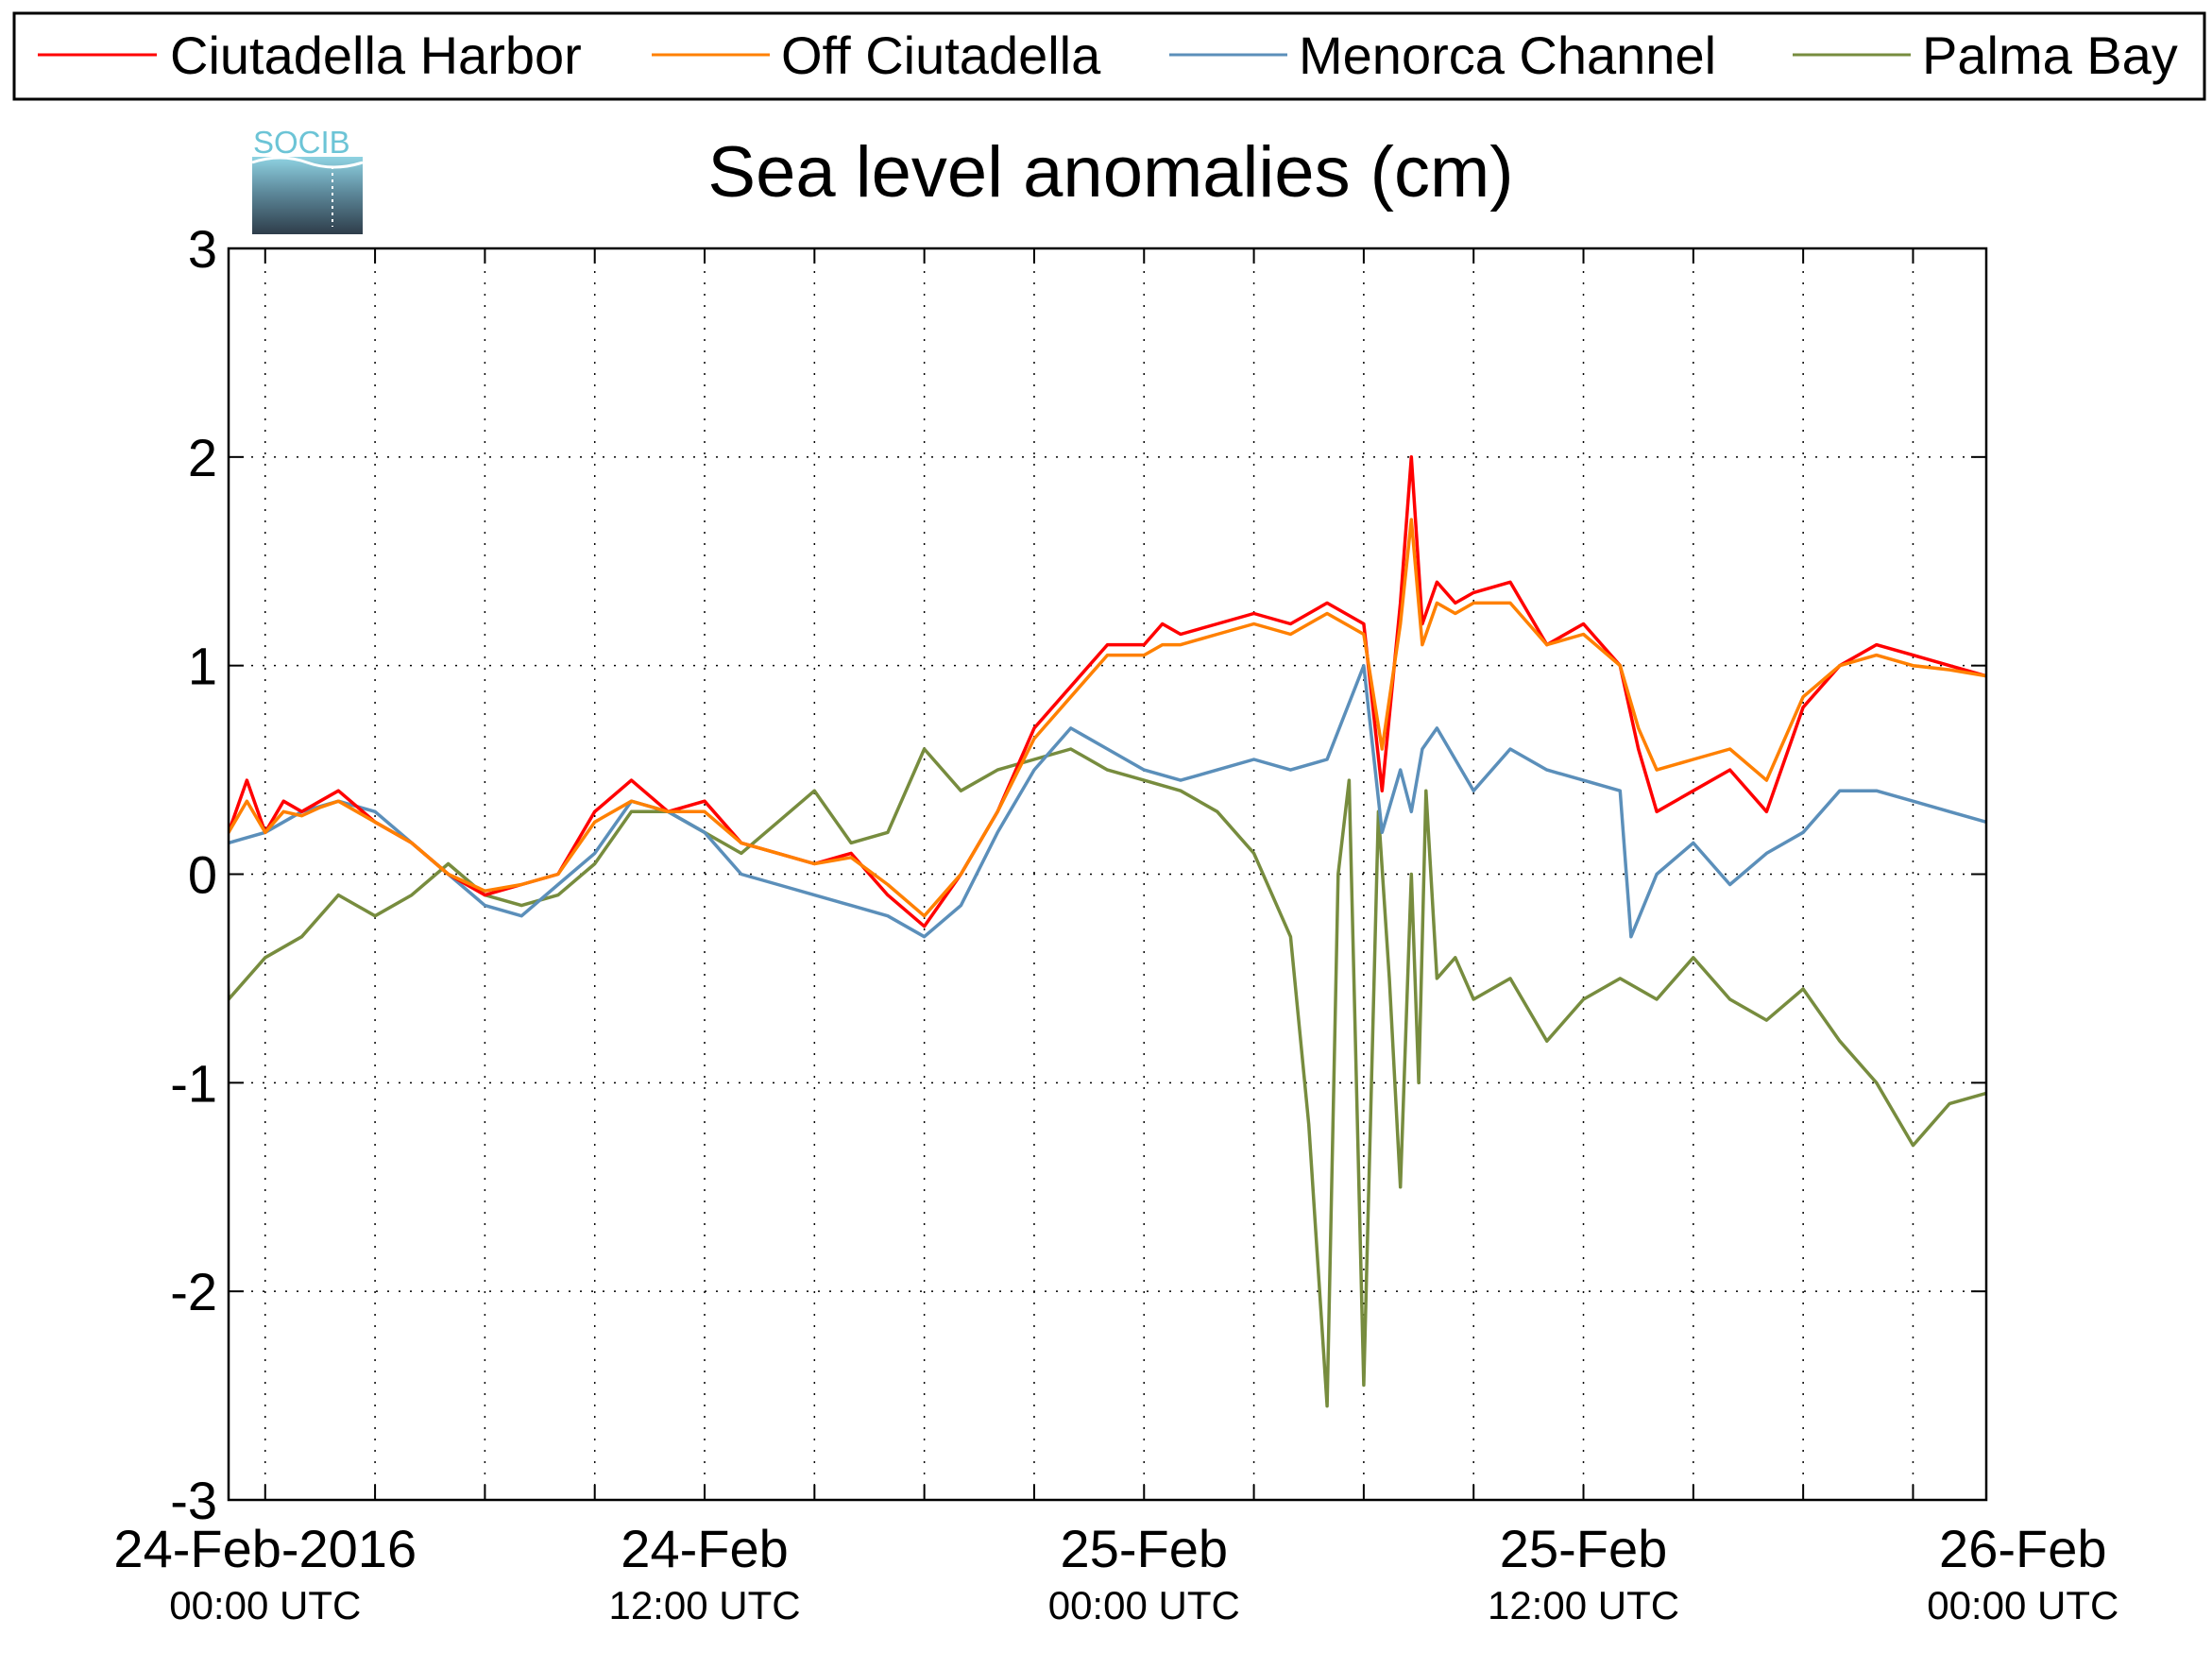 The height and width of the screenshot is (1669, 2212). What do you see at coordinates (202, 458) in the screenshot?
I see `y-tick-label: 2` at bounding box center [202, 458].